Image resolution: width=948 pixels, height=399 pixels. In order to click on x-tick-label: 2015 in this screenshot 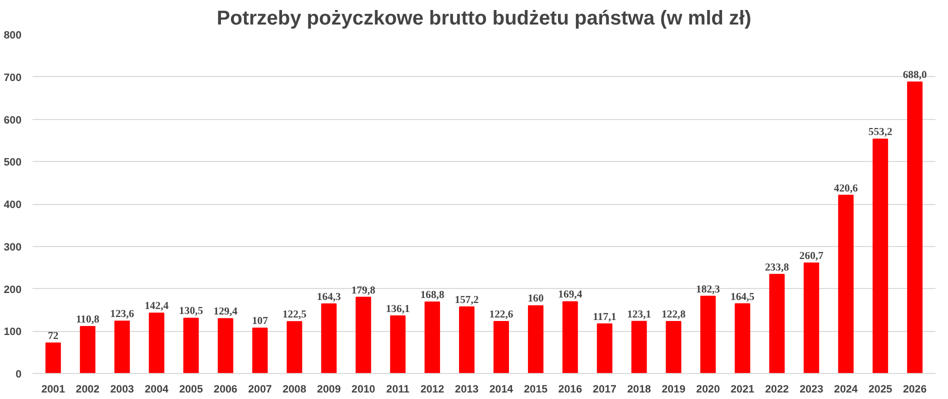, I will do `click(536, 390)`.